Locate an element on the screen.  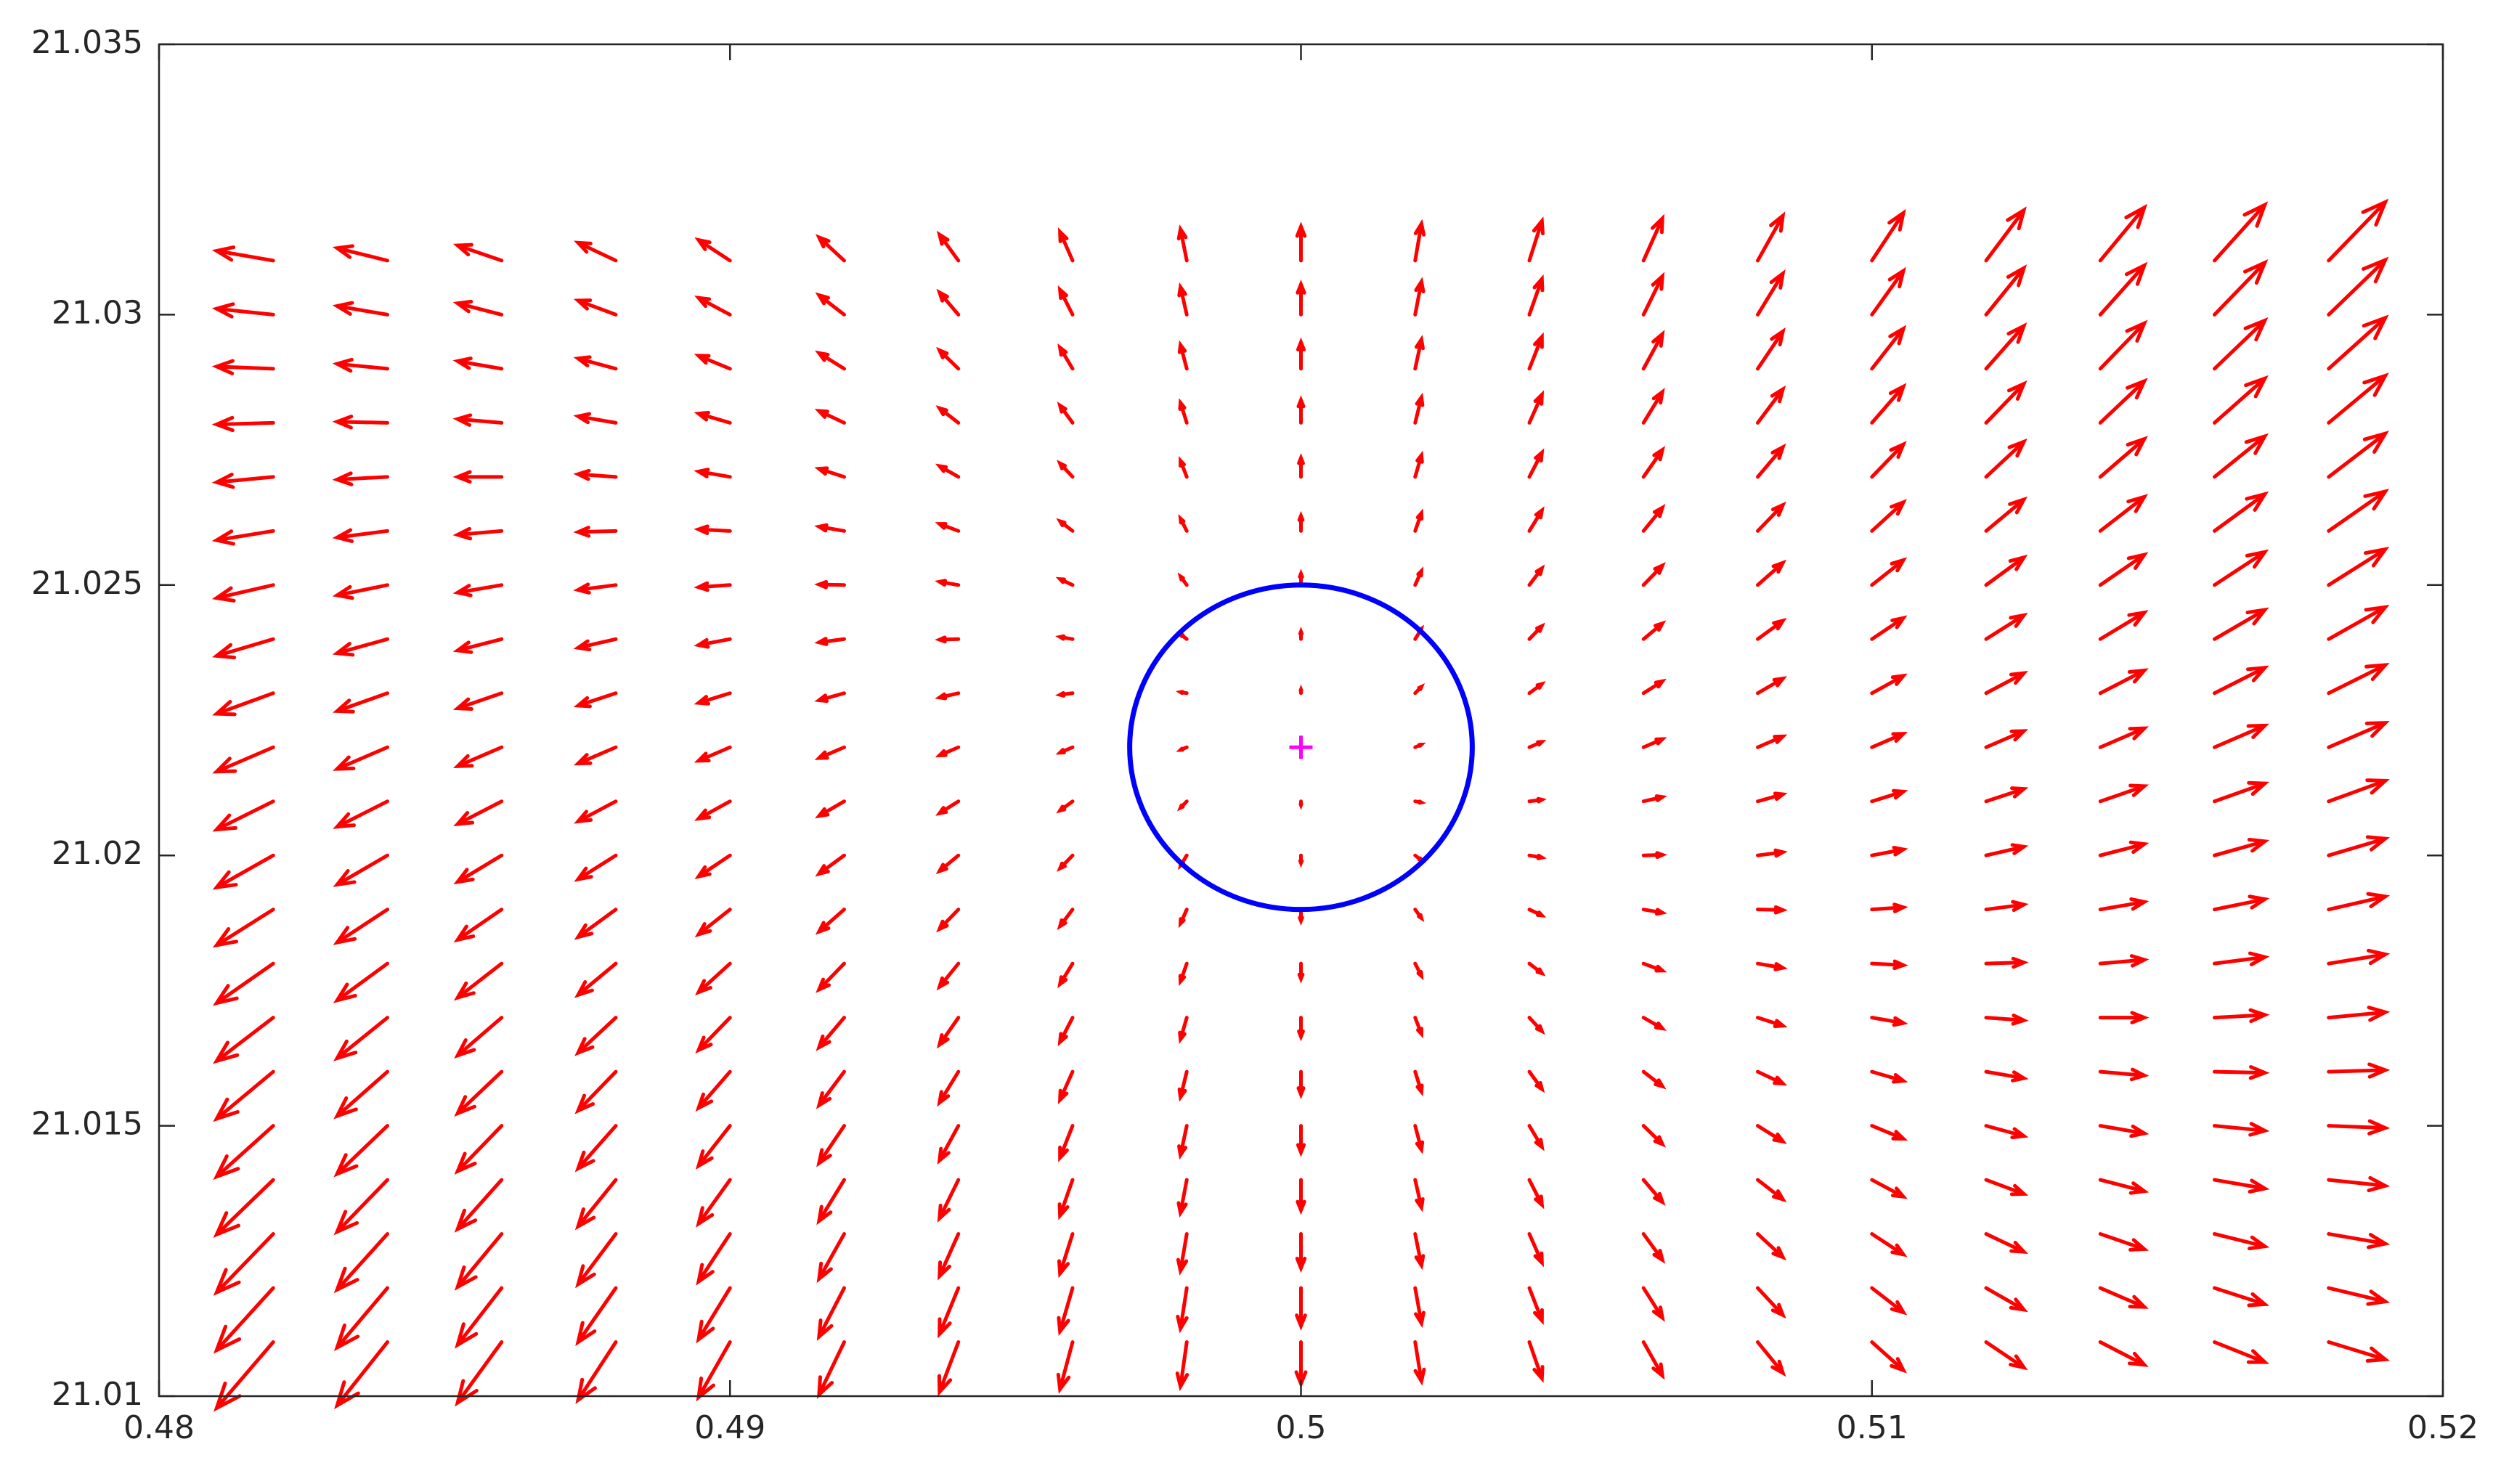
x-tick-label: 0.52 is located at coordinates (2442, 1427).